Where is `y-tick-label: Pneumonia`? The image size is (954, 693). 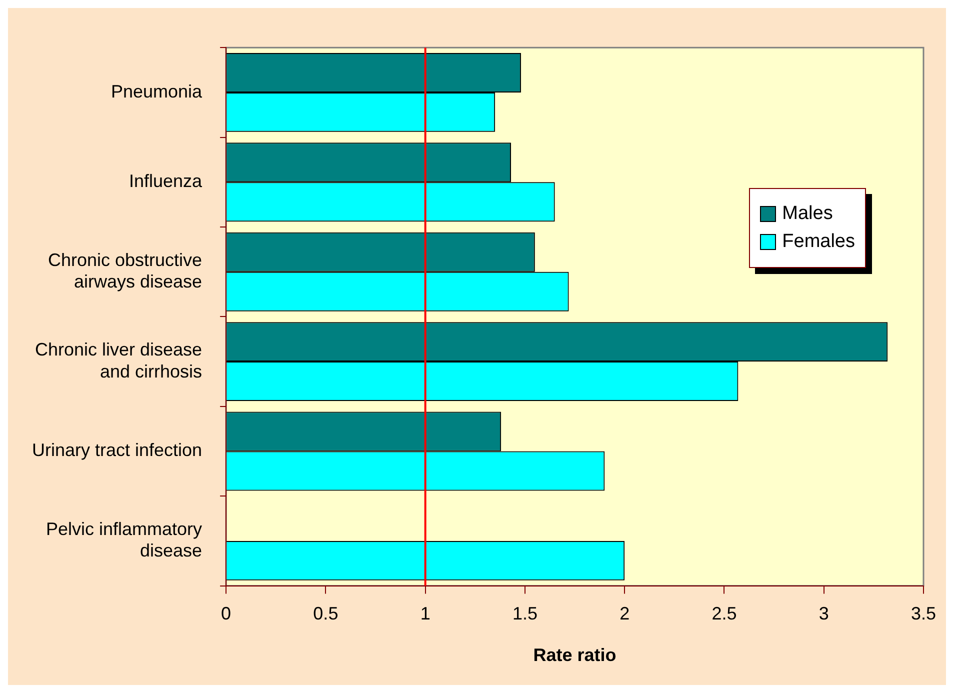 y-tick-label: Pneumonia is located at coordinates (157, 91).